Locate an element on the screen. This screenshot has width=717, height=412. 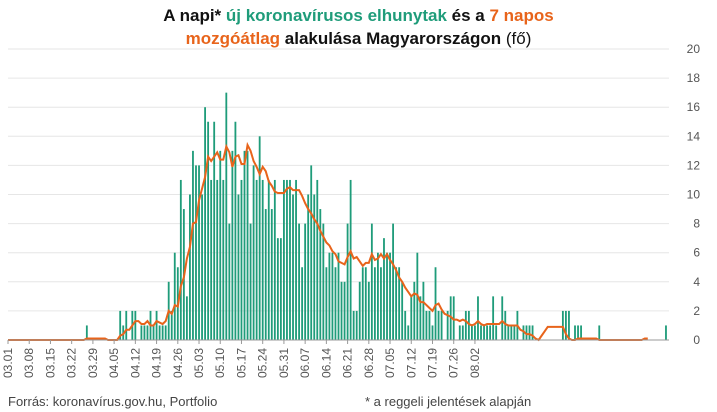
x-tick-label: 05.10 is located at coordinates (220, 363).